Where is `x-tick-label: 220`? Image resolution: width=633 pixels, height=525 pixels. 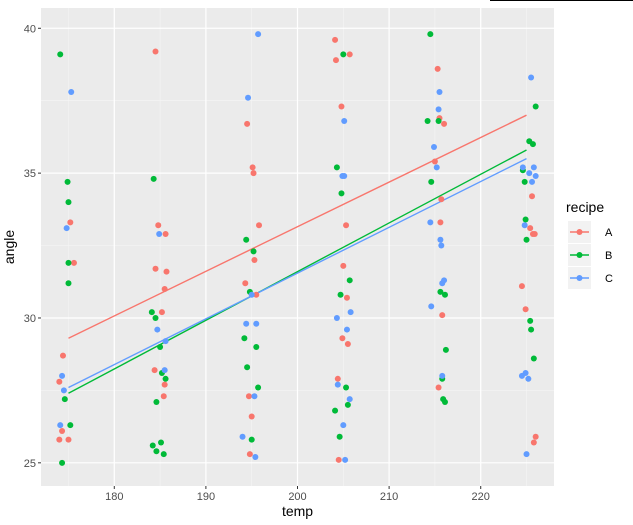
x-tick-label: 220 is located at coordinates (481, 497).